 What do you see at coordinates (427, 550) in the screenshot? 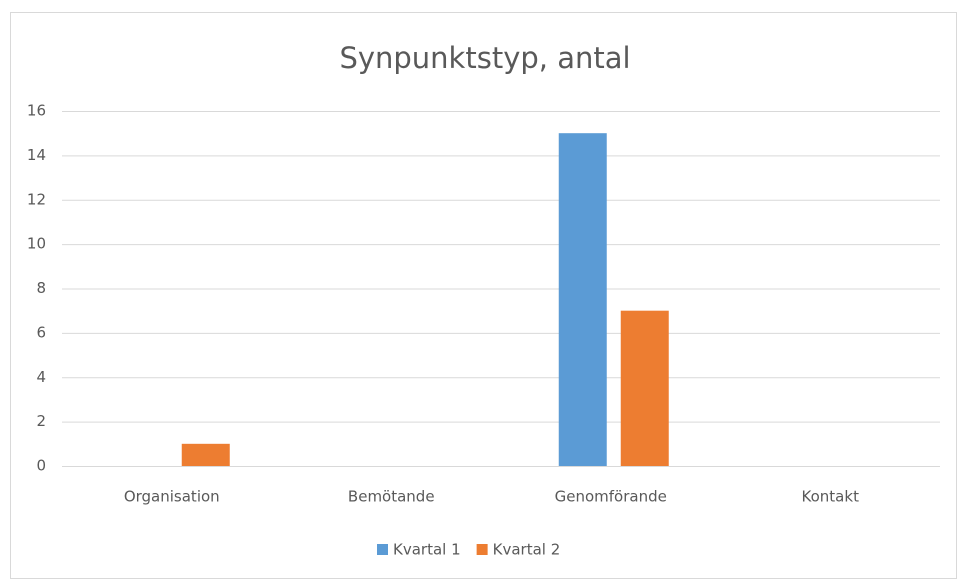
I see `legend-label: Kvartal 1` at bounding box center [427, 550].